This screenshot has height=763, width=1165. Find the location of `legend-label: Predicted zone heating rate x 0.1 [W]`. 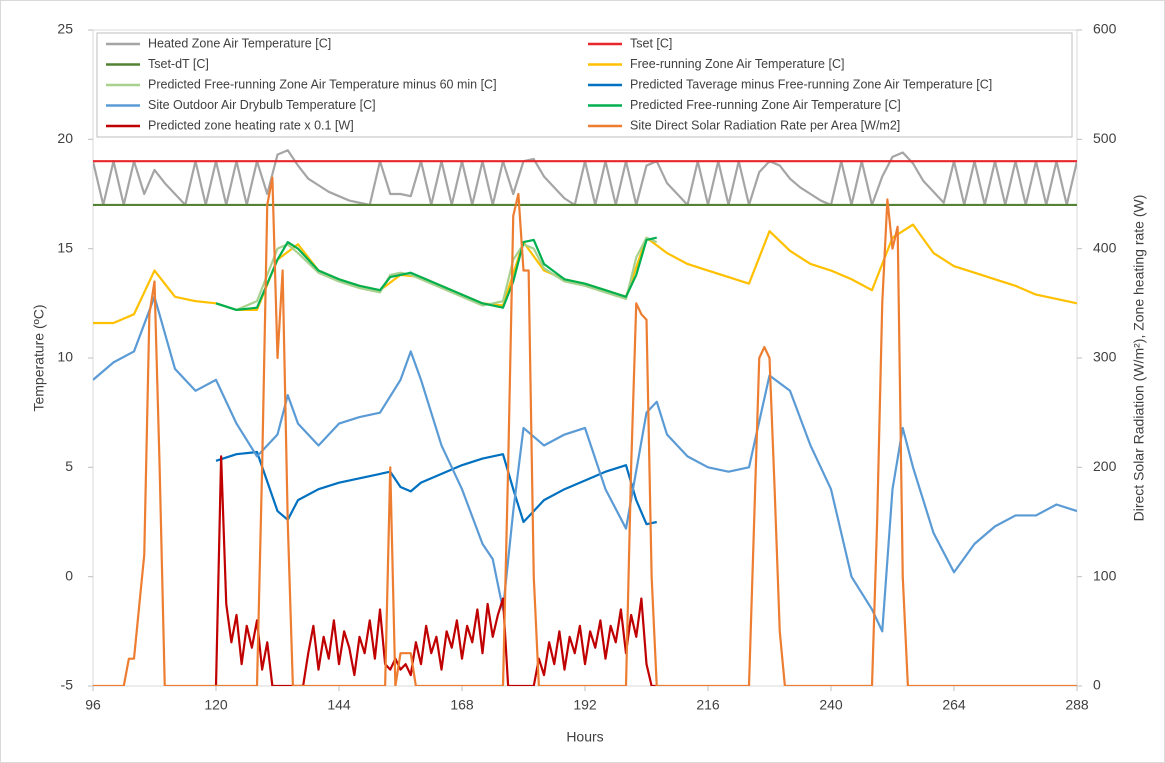

legend-label: Predicted zone heating rate x 0.1 [W] is located at coordinates (251, 125).